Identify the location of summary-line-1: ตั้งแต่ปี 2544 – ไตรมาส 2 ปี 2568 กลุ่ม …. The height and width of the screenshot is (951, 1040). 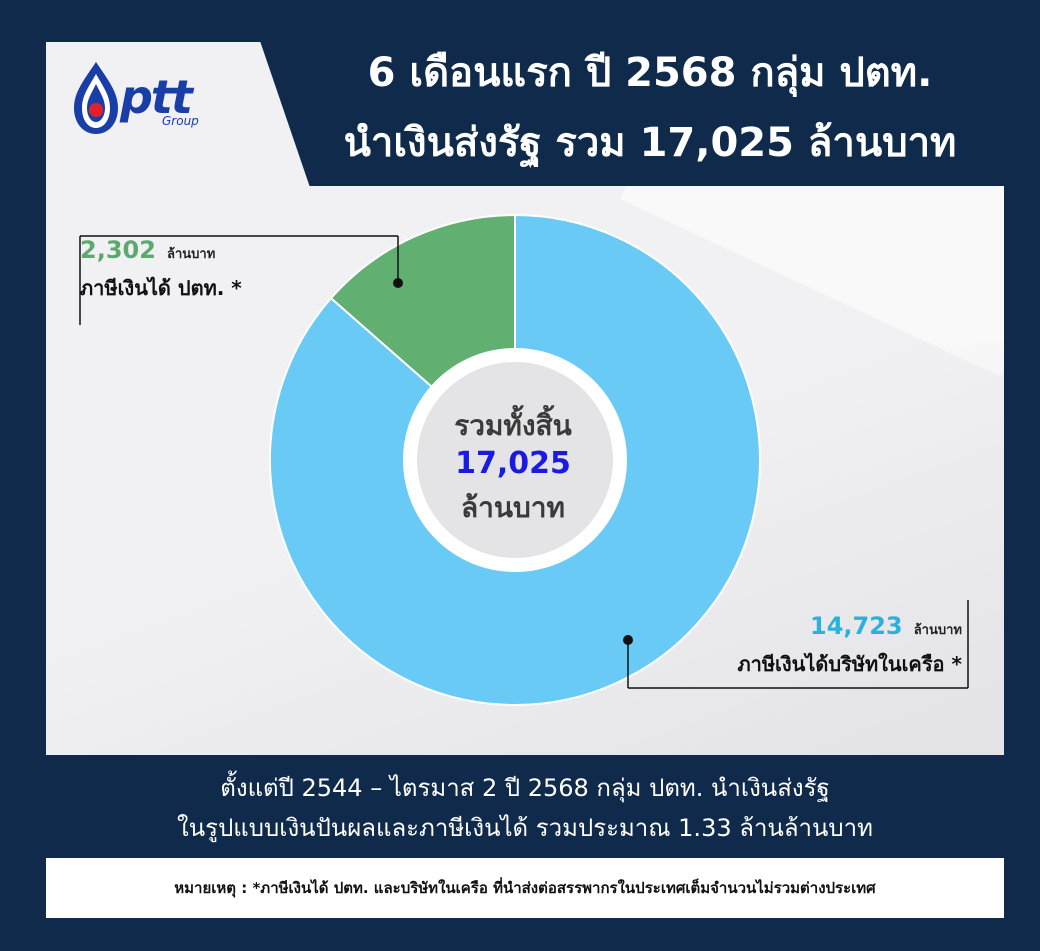
(525, 788).